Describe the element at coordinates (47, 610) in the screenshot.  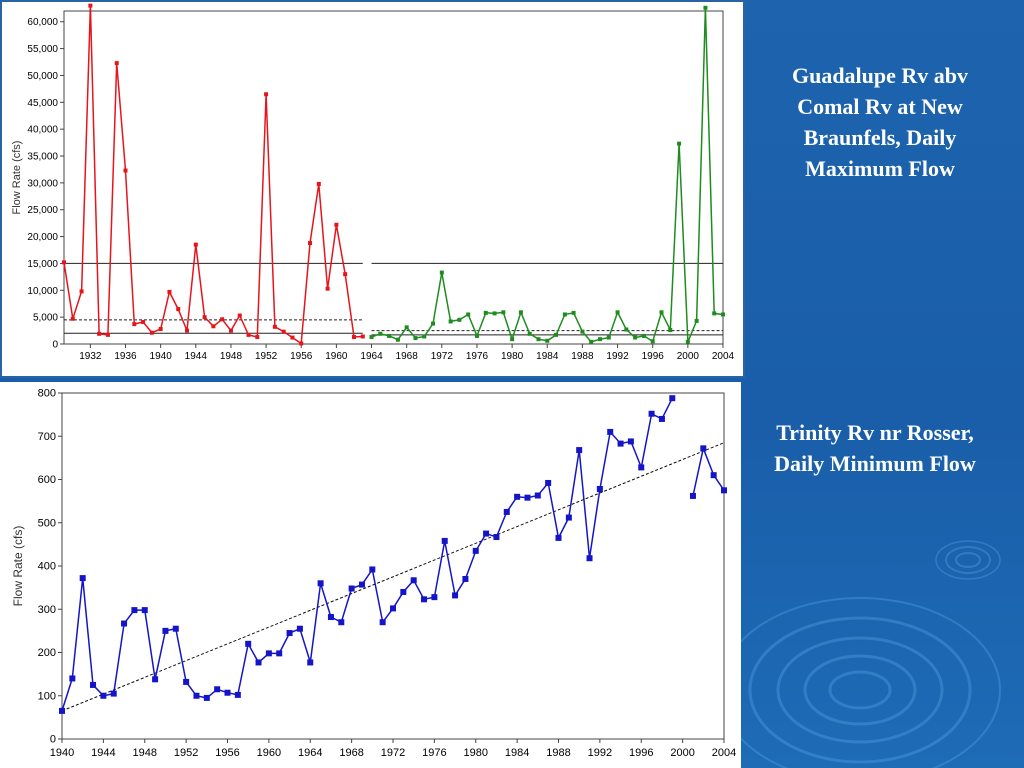
I see `y-tick-label: 300` at that location.